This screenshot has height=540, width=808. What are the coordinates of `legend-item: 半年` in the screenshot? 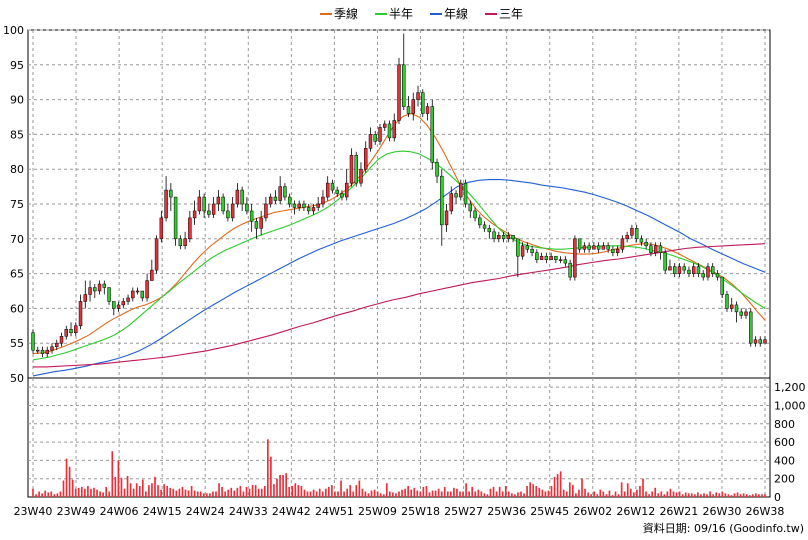 It's located at (394, 14).